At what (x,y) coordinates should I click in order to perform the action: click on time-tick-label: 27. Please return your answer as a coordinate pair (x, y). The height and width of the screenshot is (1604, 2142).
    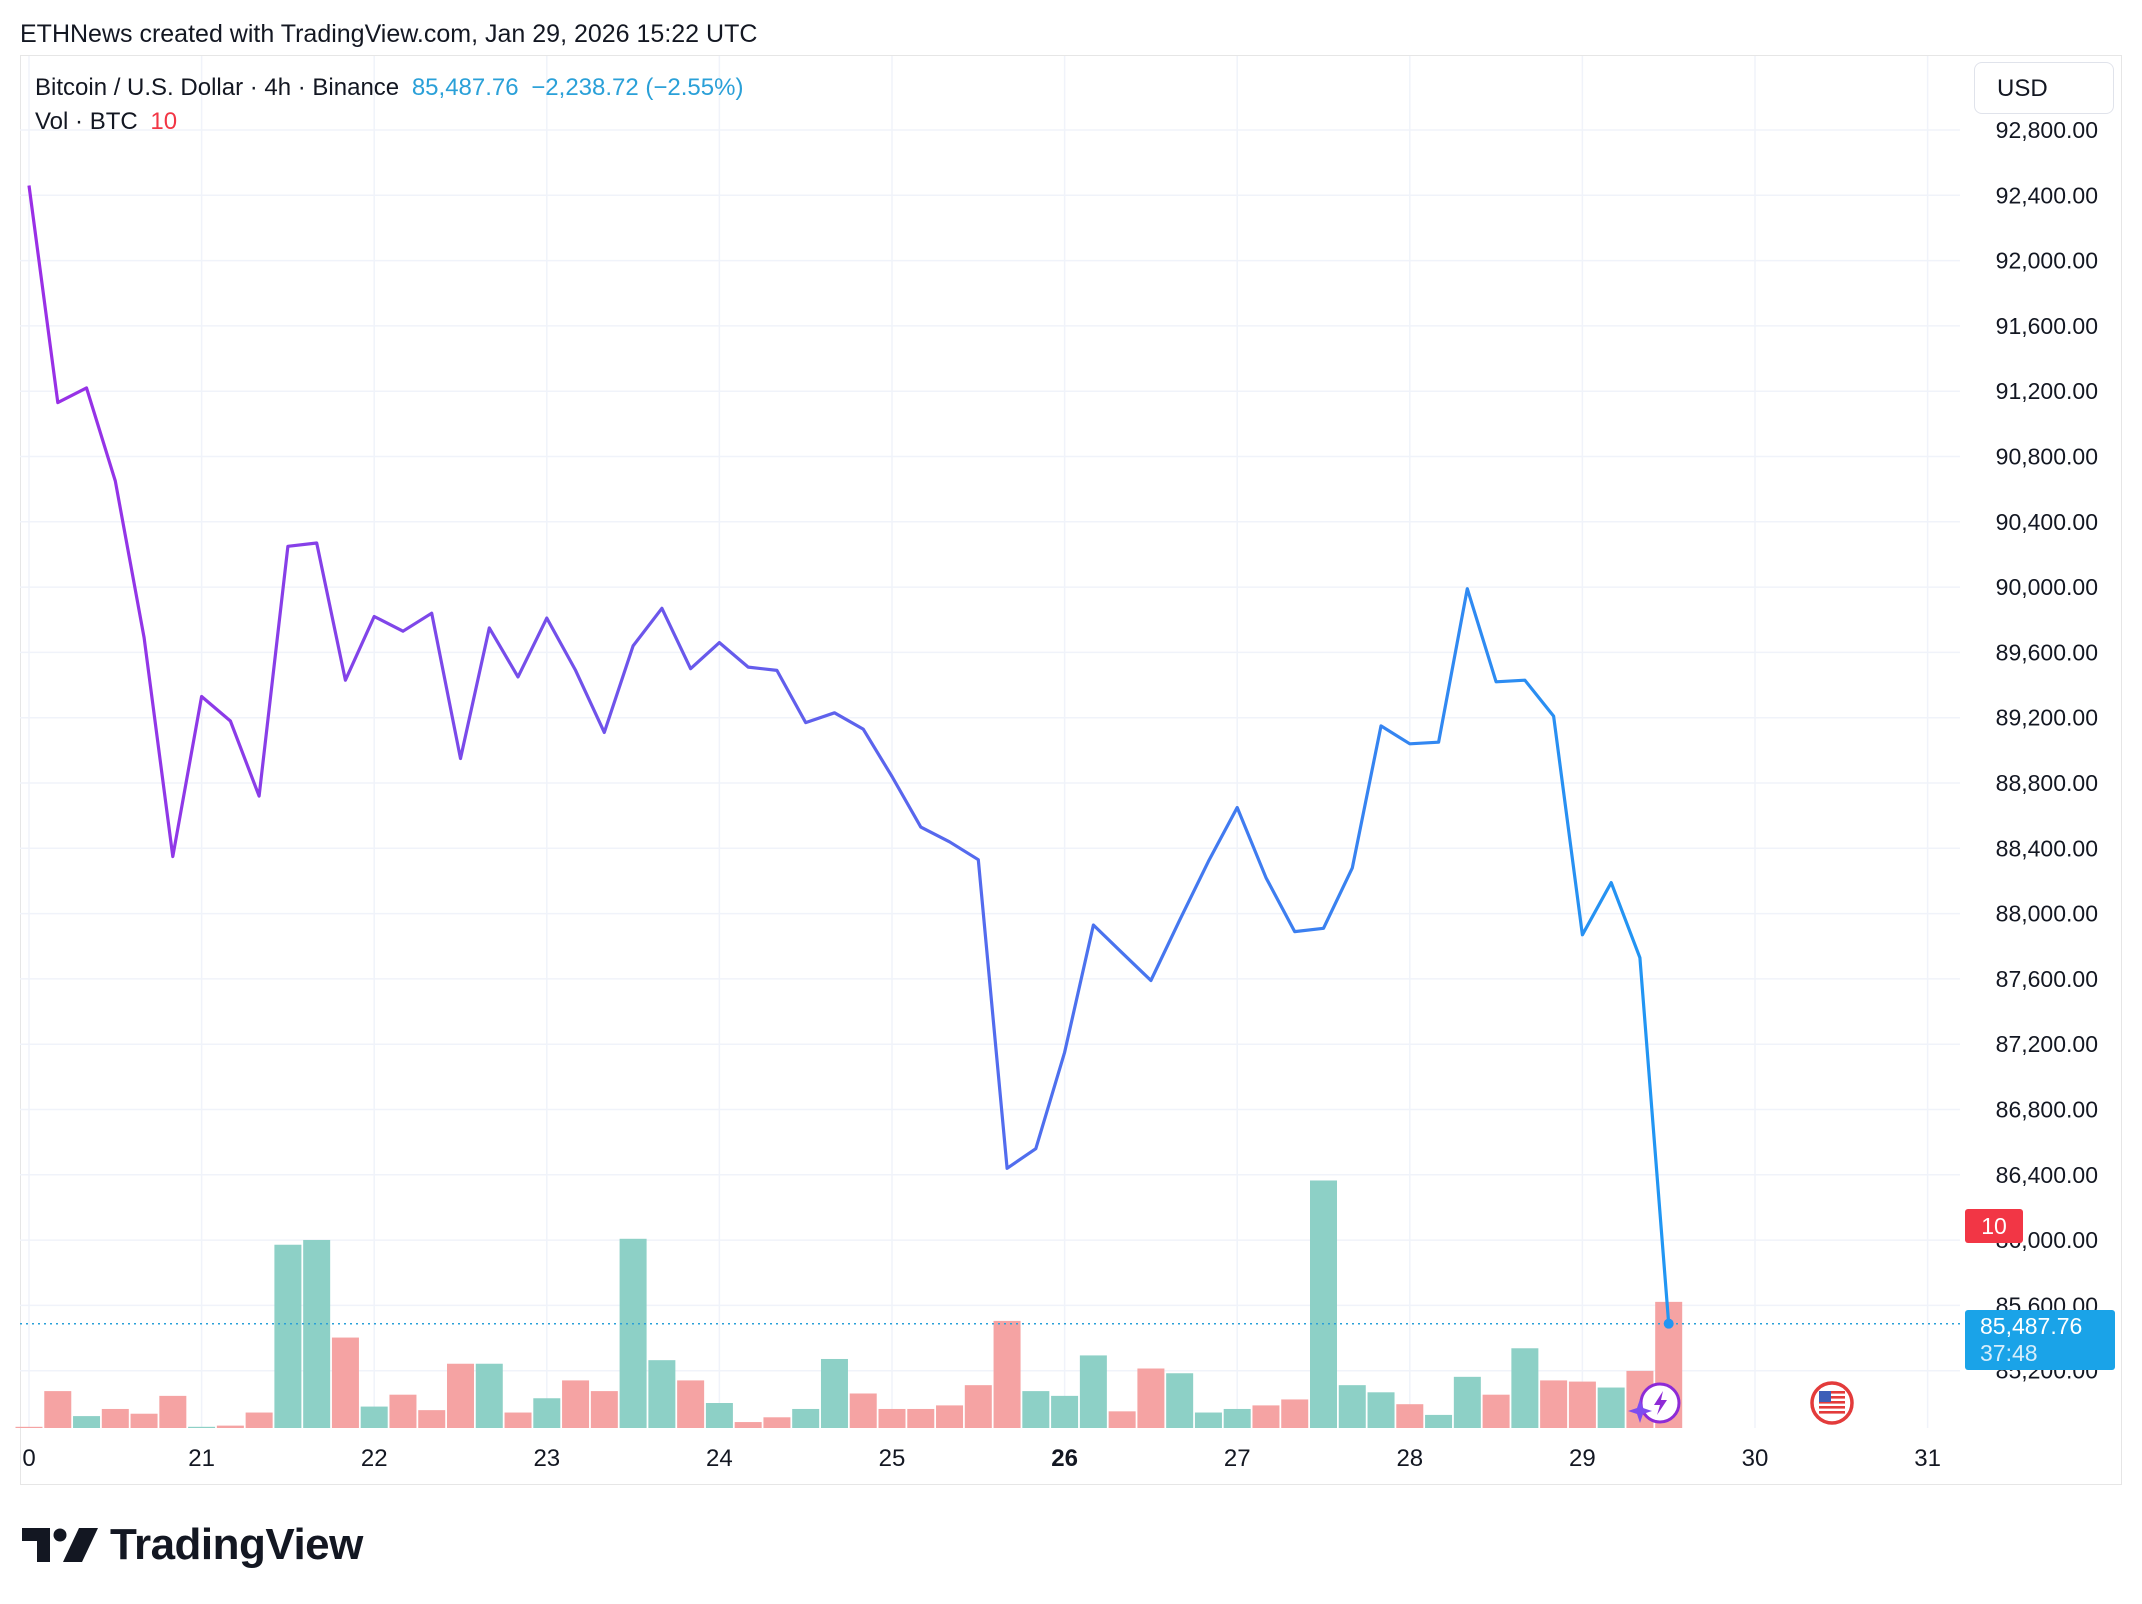
    Looking at the image, I should click on (1237, 1458).